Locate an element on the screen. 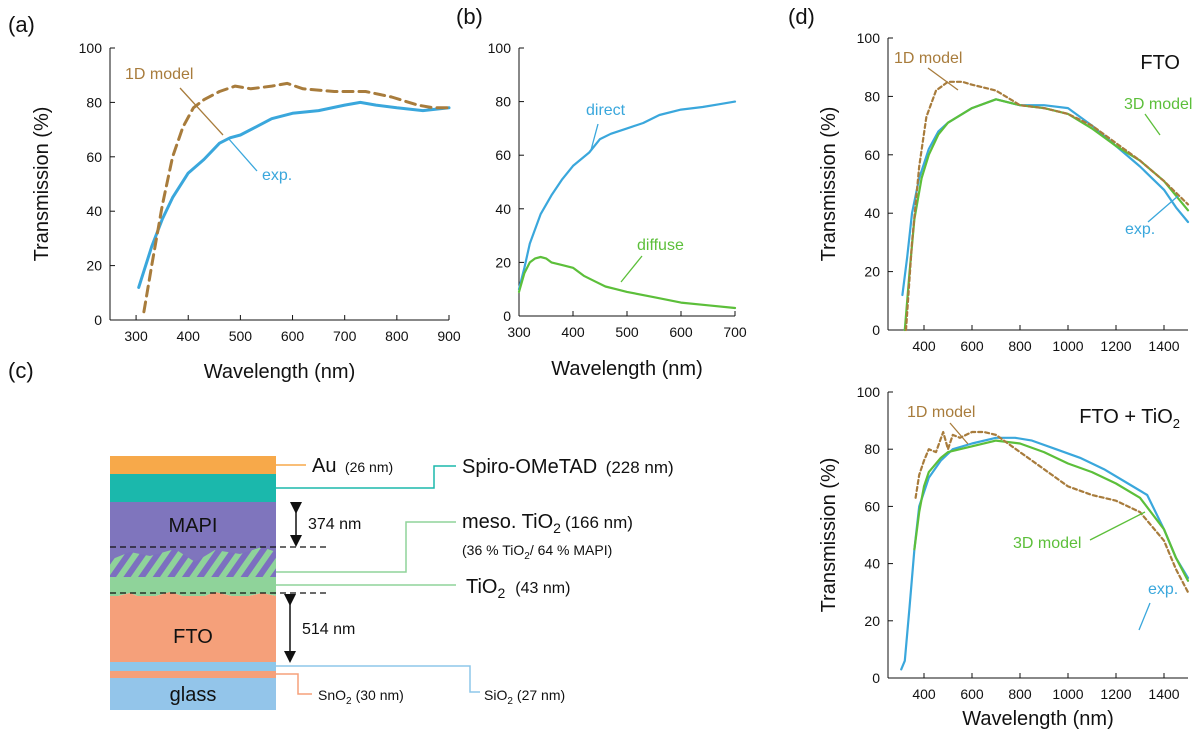 This screenshot has width=1194, height=737. label-glass-inside: glass is located at coordinates (193, 695).